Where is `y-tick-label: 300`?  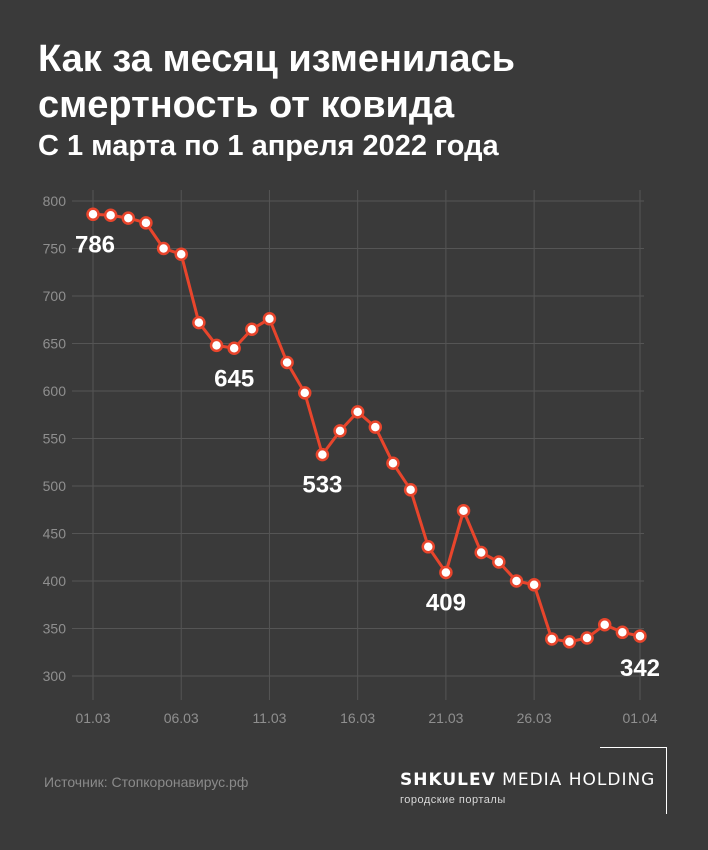 y-tick-label: 300 is located at coordinates (55, 676).